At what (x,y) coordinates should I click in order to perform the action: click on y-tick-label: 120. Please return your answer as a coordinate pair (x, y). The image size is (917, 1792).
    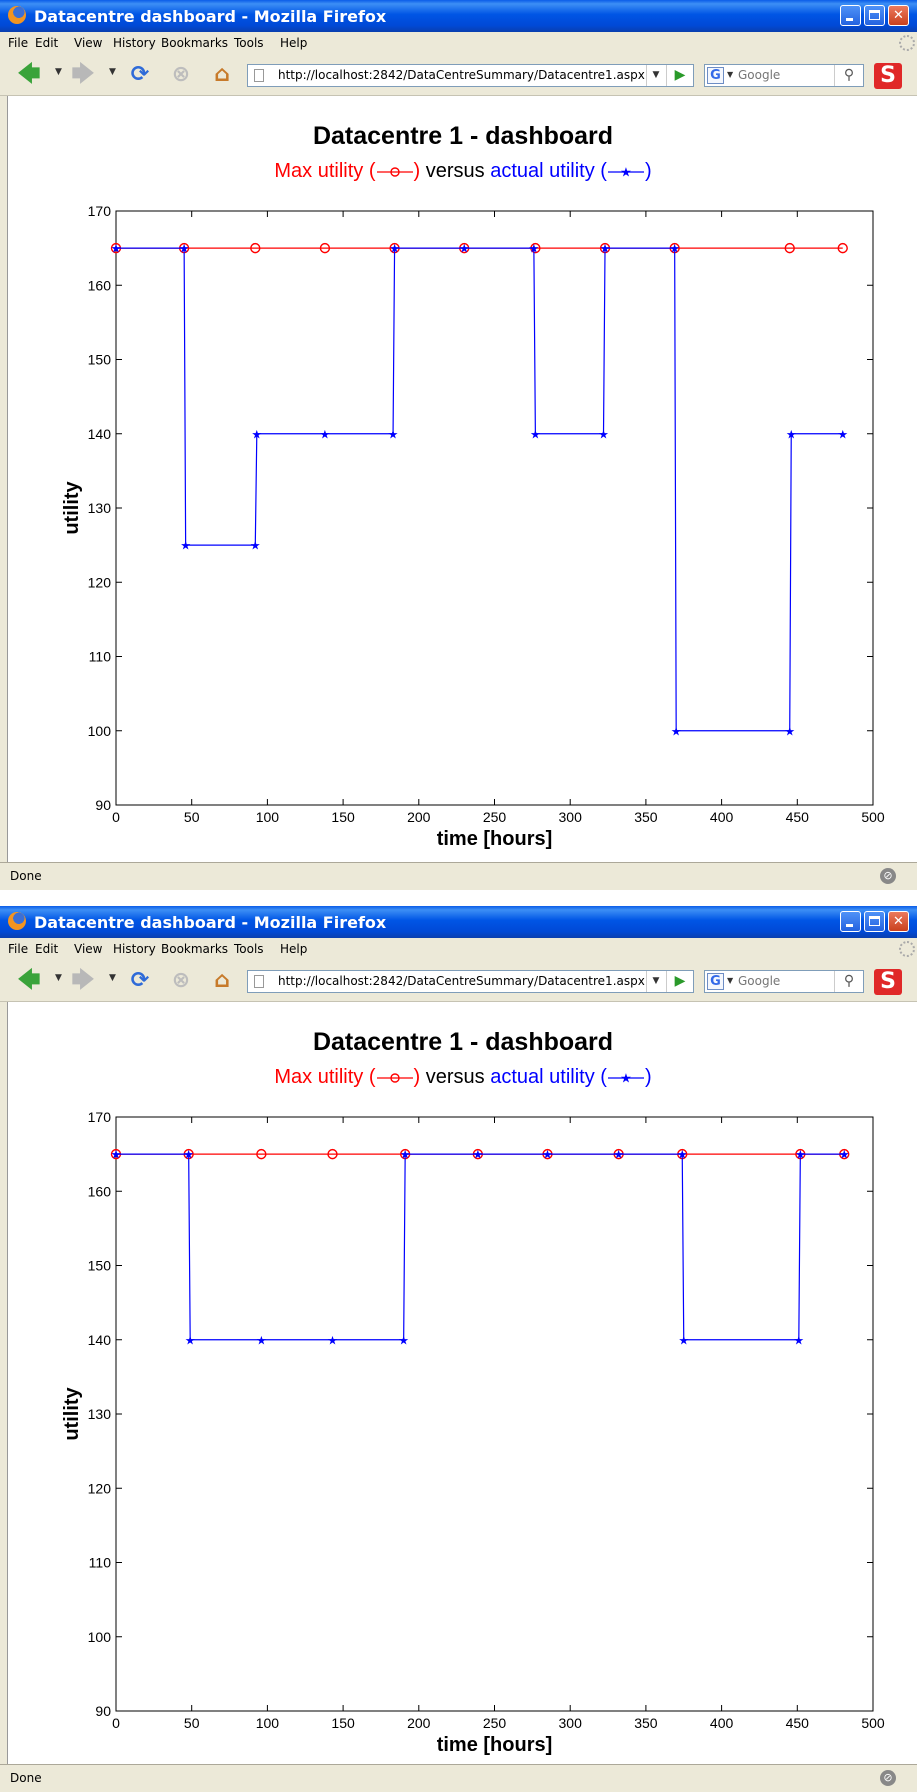
    Looking at the image, I should click on (100, 1488).